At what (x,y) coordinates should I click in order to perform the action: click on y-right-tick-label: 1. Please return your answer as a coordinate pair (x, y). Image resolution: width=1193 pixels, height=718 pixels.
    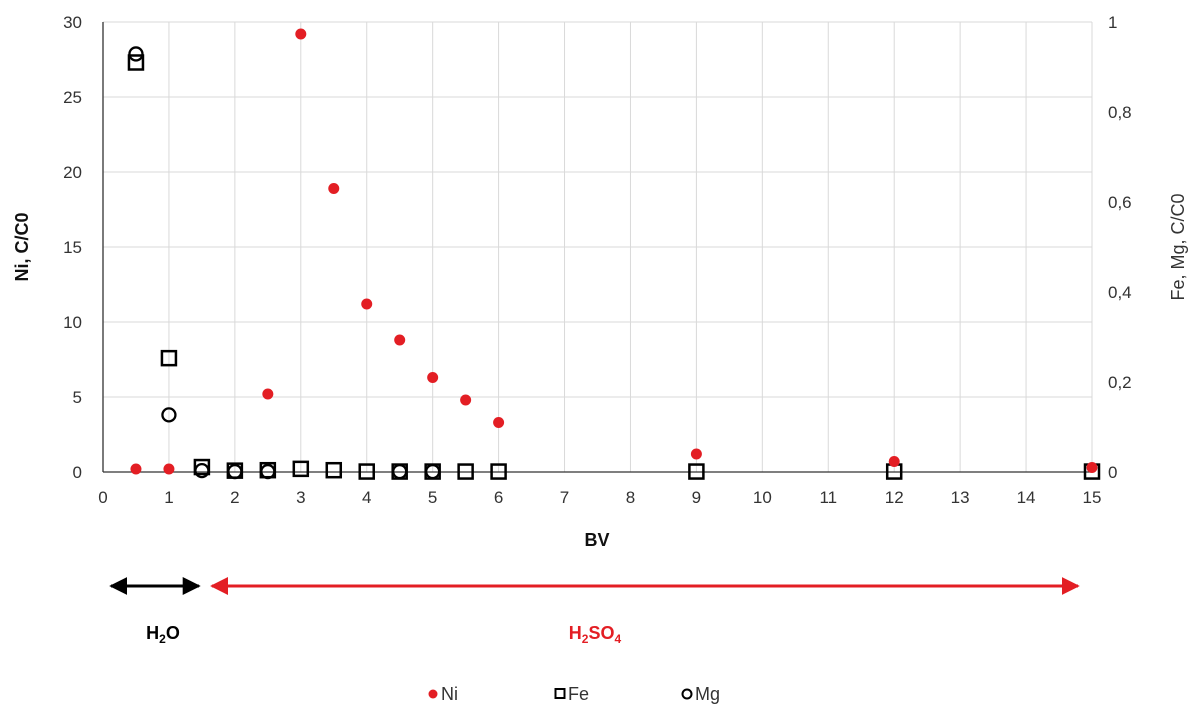
    Looking at the image, I should click on (1112, 22).